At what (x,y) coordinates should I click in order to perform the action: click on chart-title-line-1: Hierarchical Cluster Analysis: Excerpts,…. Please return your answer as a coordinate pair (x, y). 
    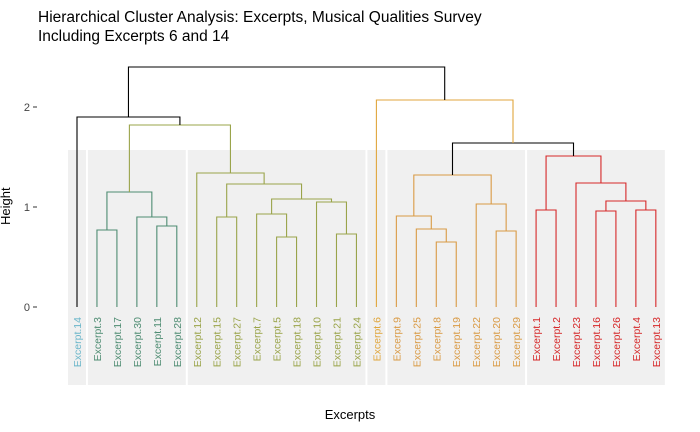
    Looking at the image, I should click on (260, 17).